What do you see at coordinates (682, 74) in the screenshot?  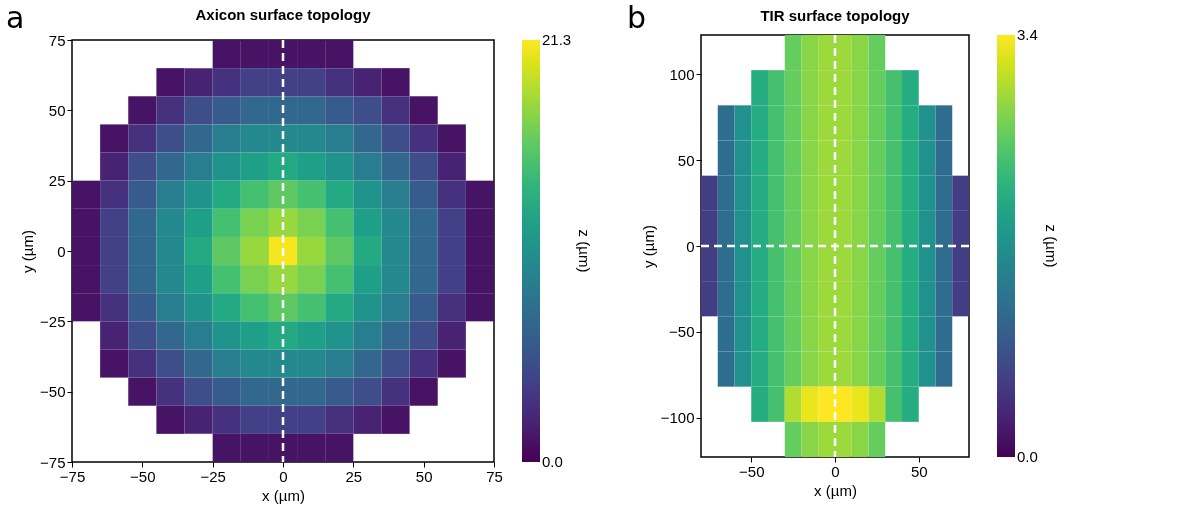 I see `y-tick-label: 100` at bounding box center [682, 74].